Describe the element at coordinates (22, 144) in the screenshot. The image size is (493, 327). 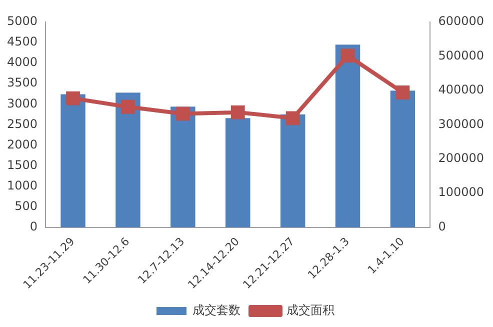
I see `y-tick-label: 2000` at that location.